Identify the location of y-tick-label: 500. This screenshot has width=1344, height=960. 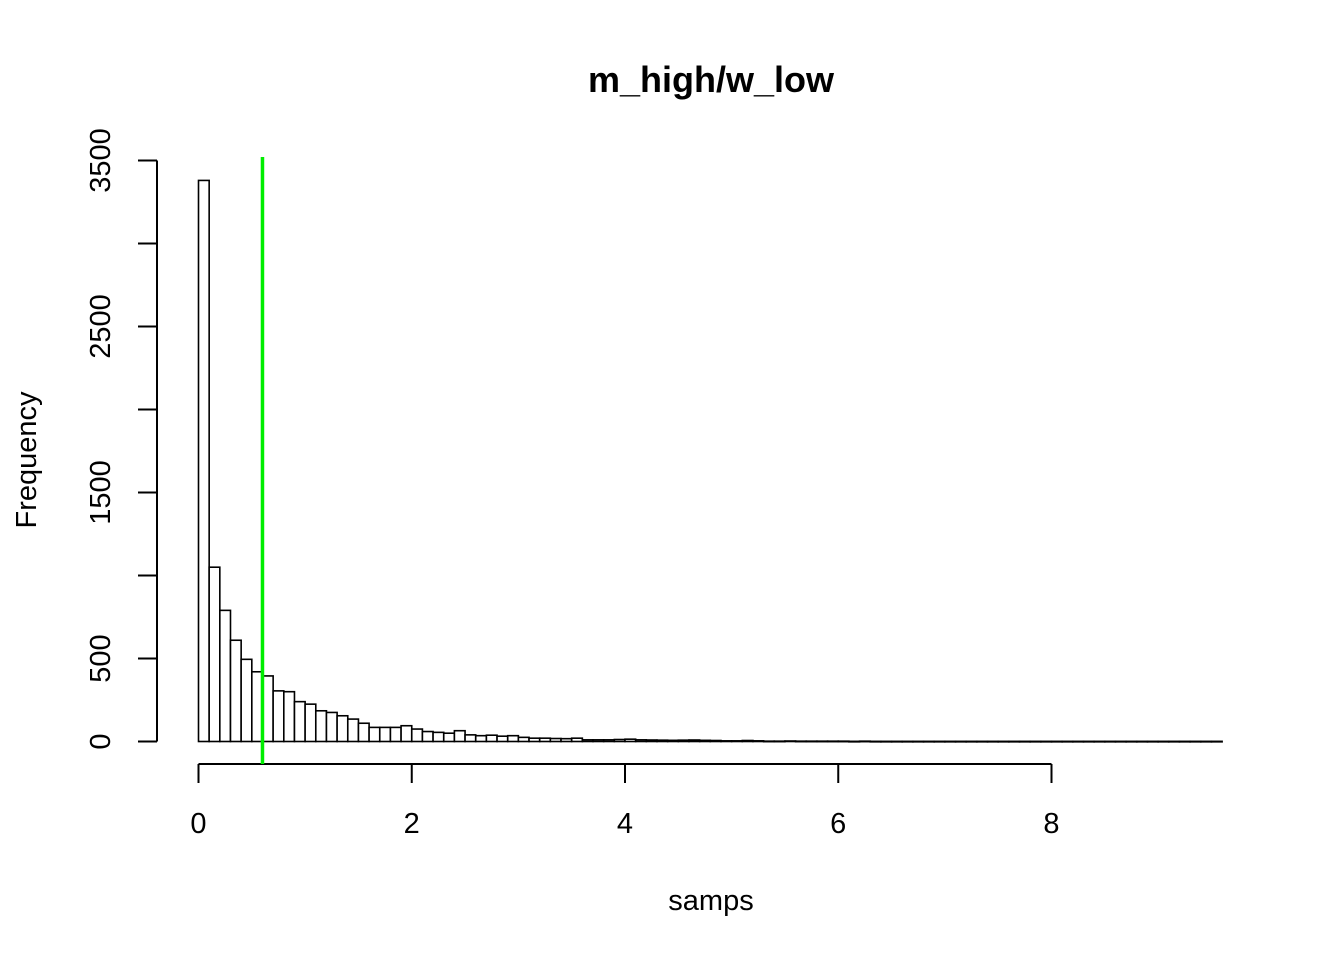
(101, 658).